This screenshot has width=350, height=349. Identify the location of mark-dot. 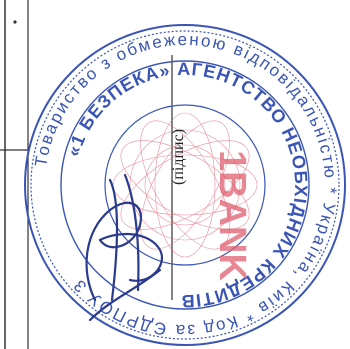
(15, 22).